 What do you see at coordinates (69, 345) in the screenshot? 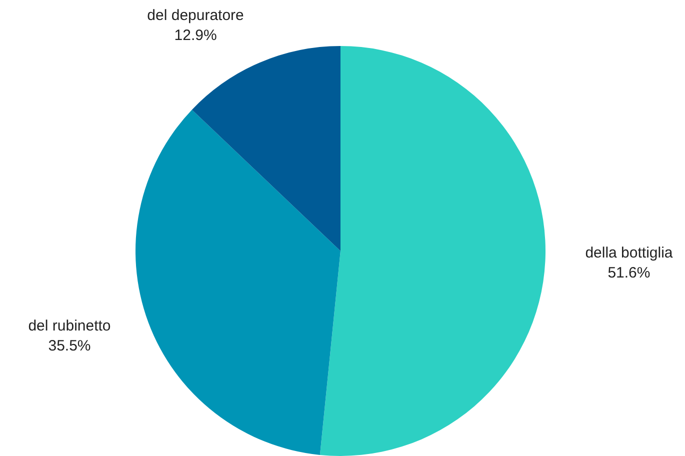
I see `data-label: 35.5%` at bounding box center [69, 345].